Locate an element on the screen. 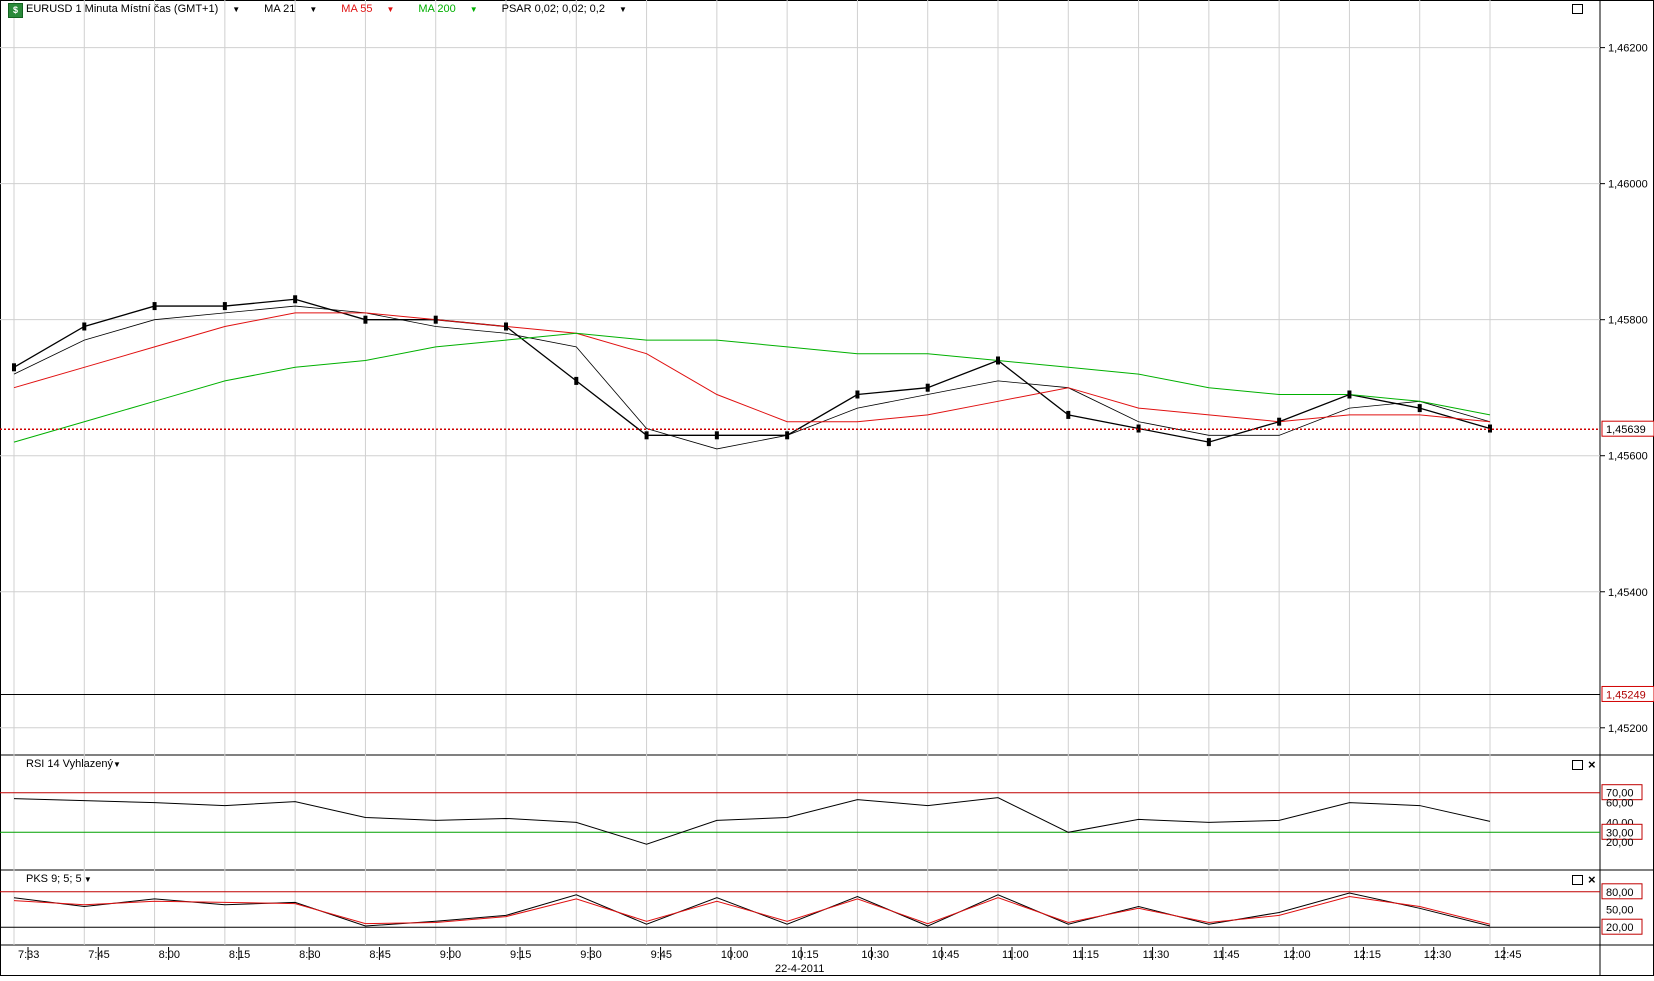  price-tick-label: 1,46200 is located at coordinates (1628, 49).